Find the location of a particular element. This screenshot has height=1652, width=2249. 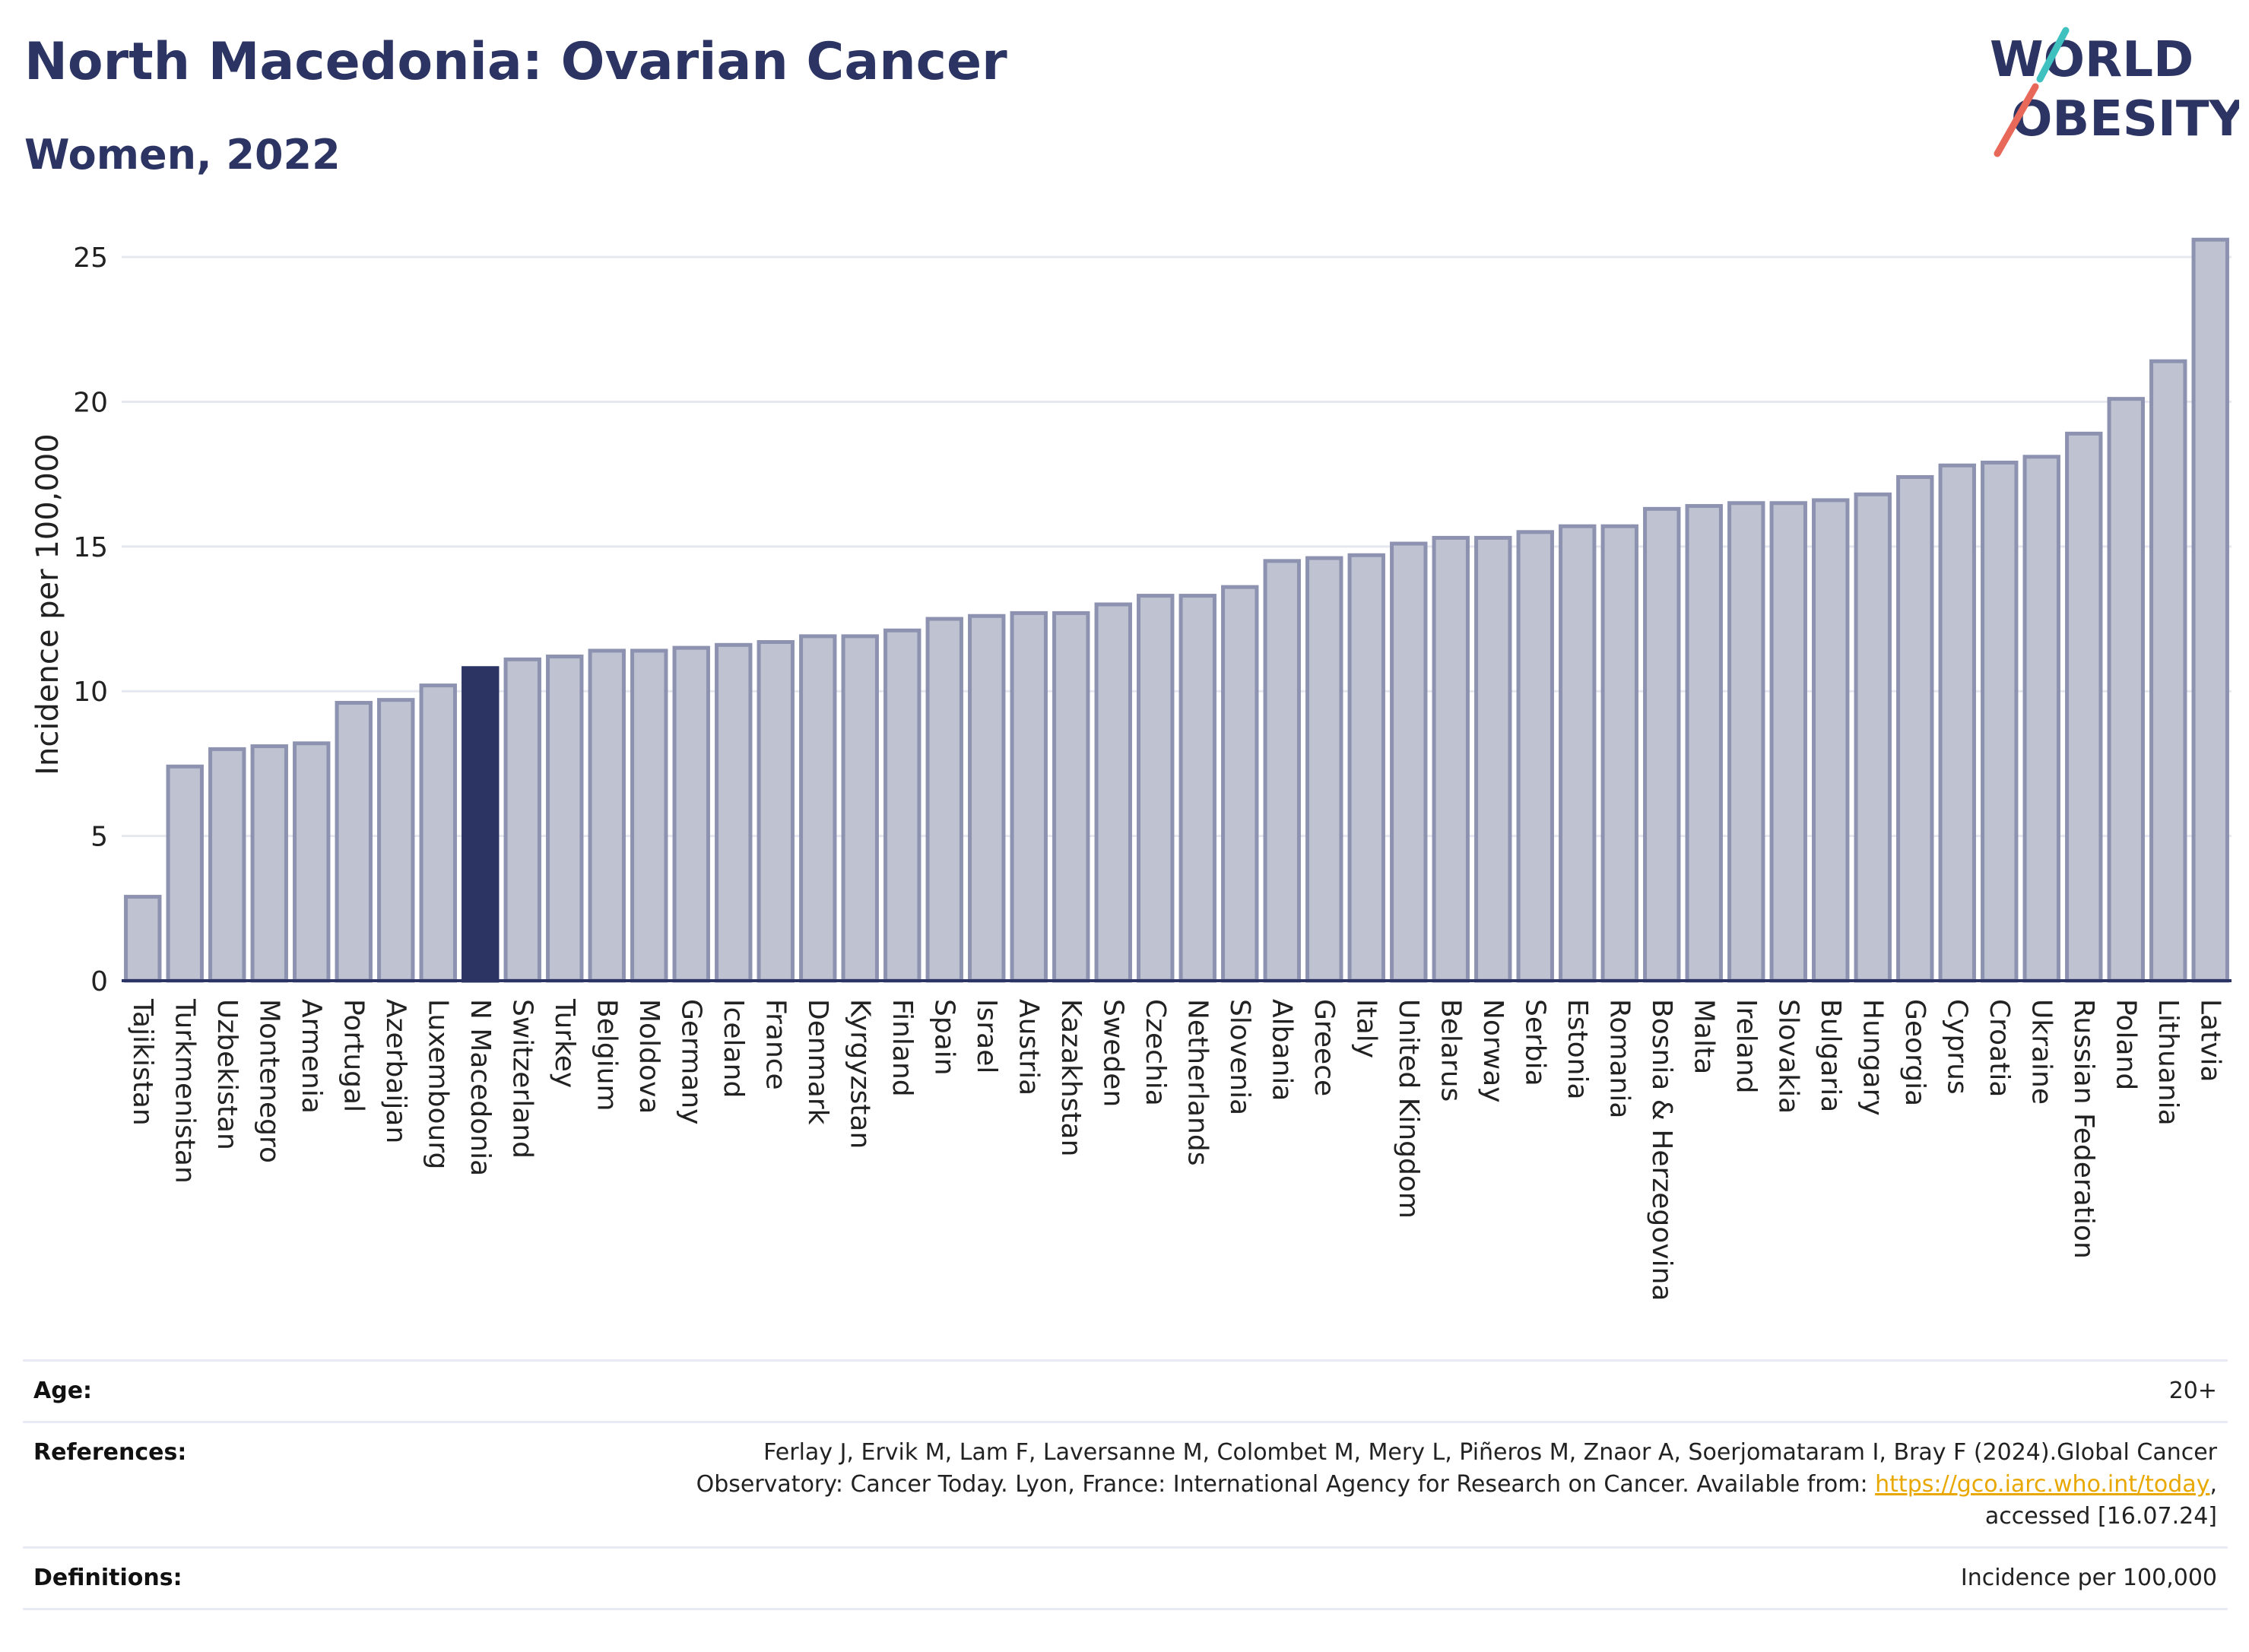

x-tick-label: Bulgaria is located at coordinates (1830, 1055).